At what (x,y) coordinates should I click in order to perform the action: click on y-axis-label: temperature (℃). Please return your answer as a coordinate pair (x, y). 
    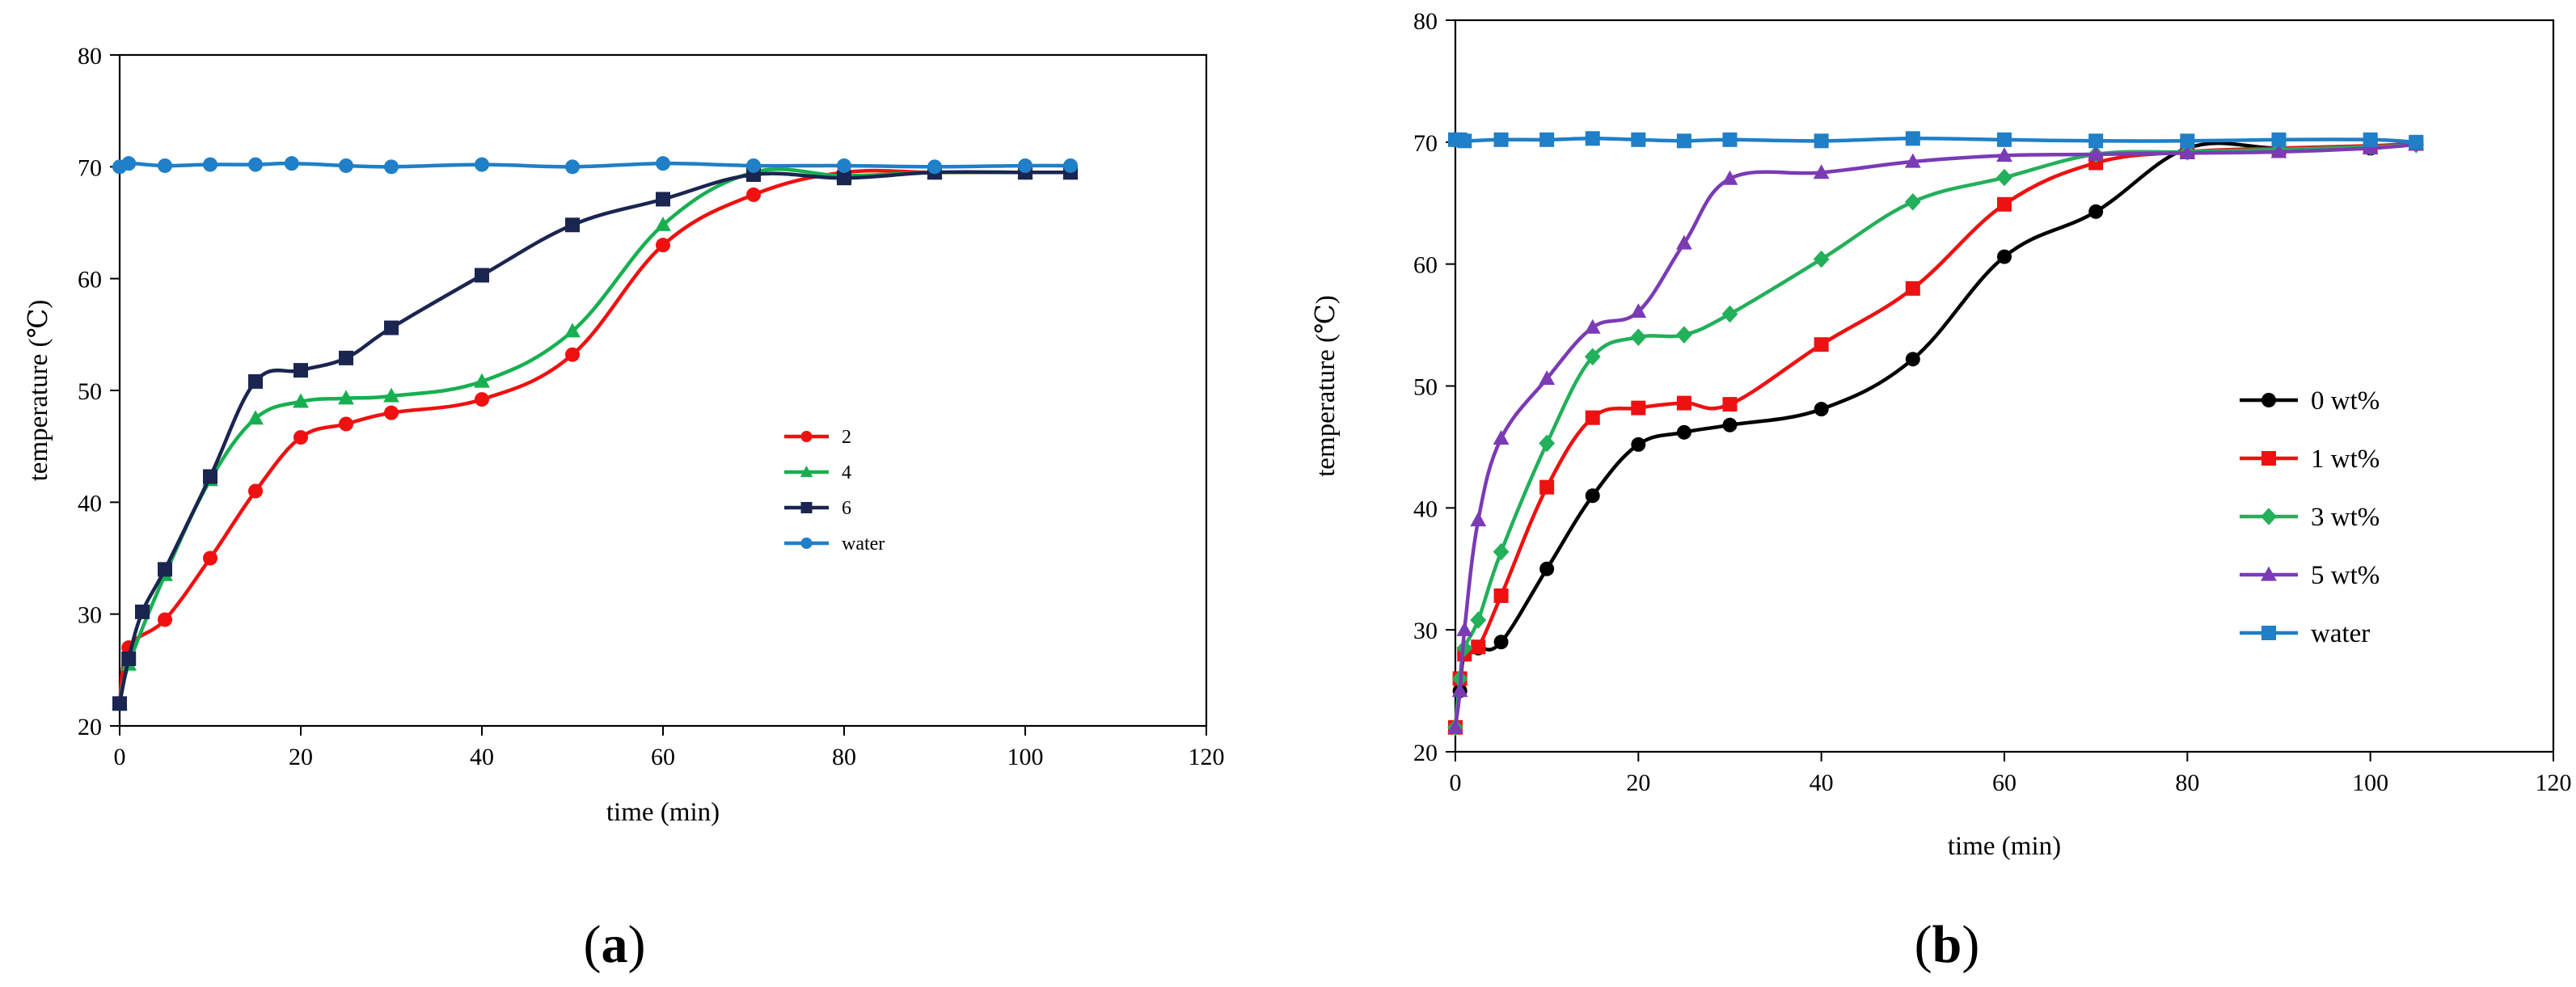
    Looking at the image, I should click on (1326, 386).